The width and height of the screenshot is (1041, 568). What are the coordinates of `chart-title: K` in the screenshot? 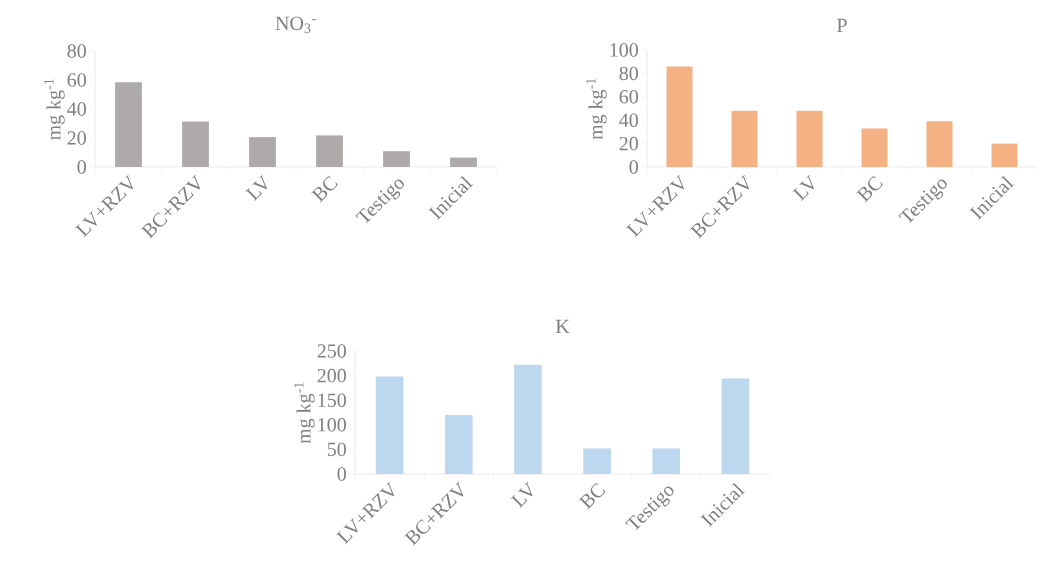 It's located at (562, 326).